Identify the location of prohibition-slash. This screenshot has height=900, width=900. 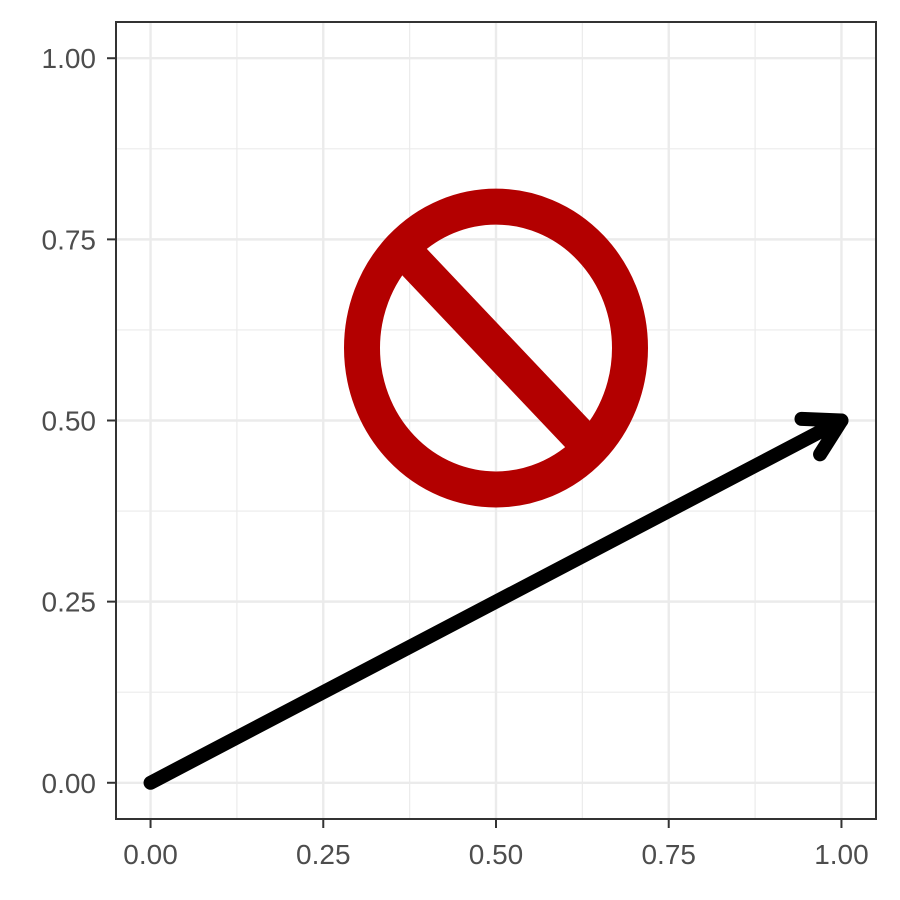
(496, 348).